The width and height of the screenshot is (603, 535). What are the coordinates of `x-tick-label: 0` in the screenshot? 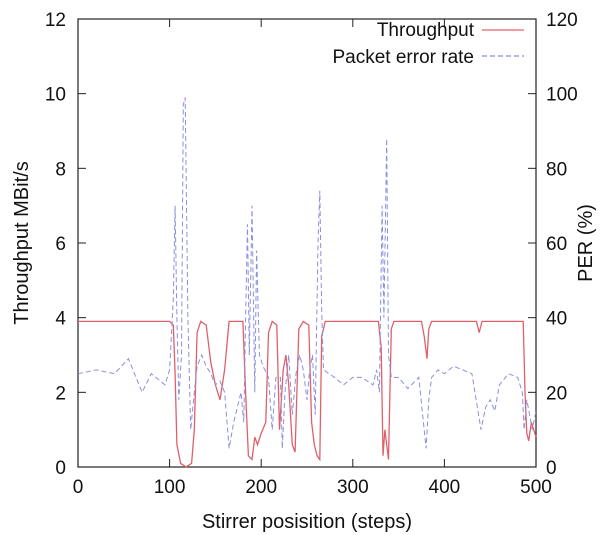 It's located at (78, 487).